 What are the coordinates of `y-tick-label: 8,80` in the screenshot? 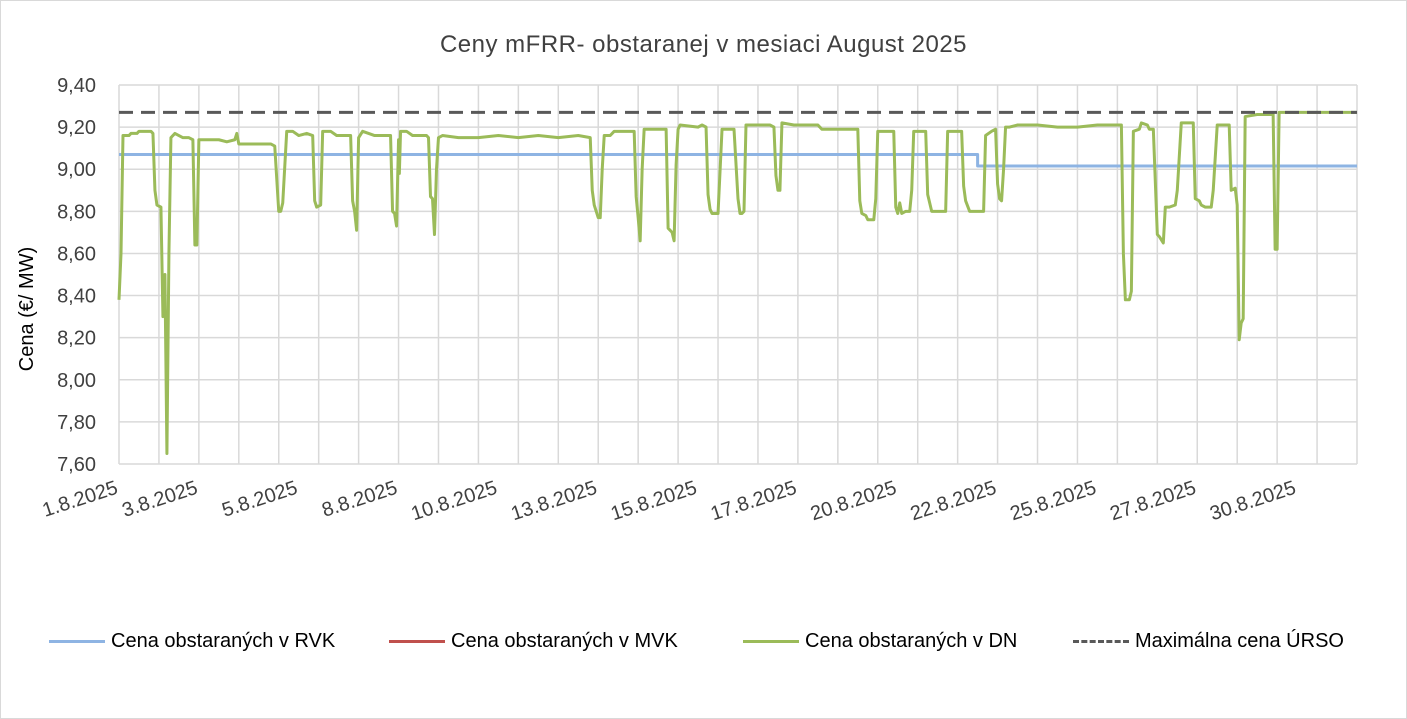 It's located at (76, 212).